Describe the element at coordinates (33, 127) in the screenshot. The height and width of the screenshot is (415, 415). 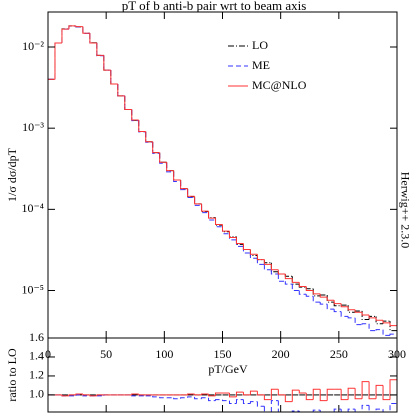
I see `y-tick-label: 10⁻³` at that location.